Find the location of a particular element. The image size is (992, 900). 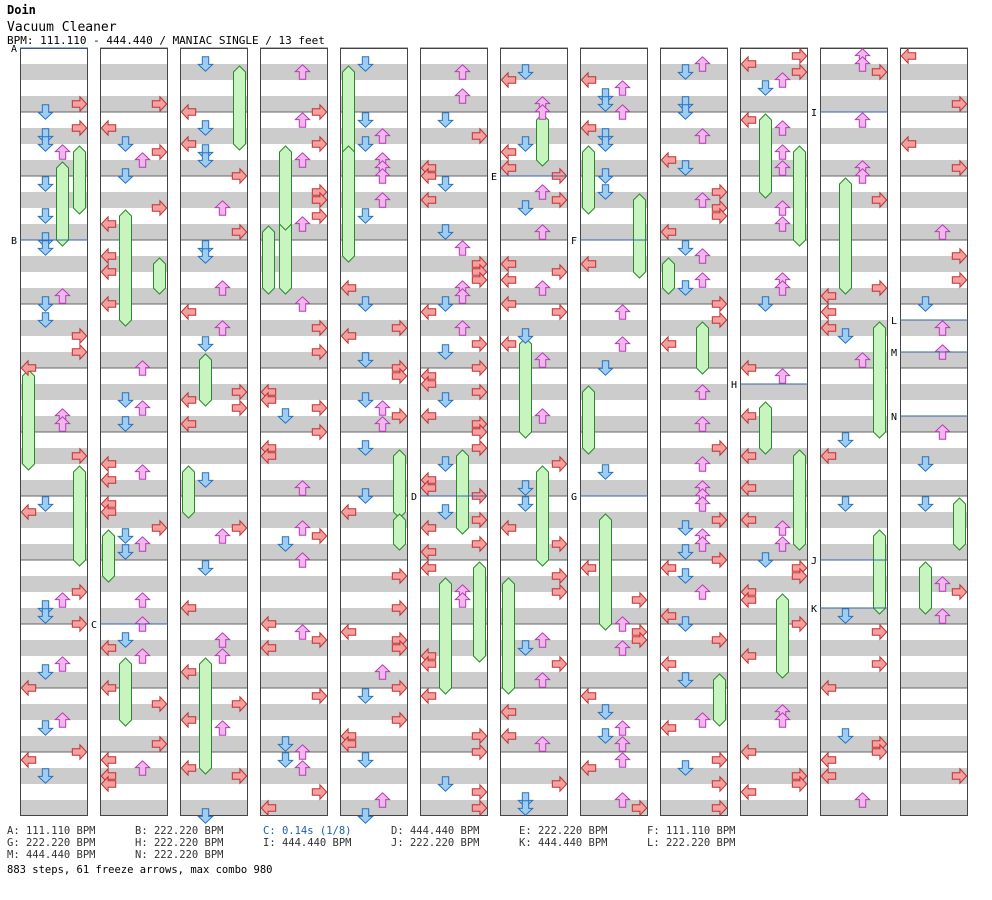

chart-column is located at coordinates (374, 435).